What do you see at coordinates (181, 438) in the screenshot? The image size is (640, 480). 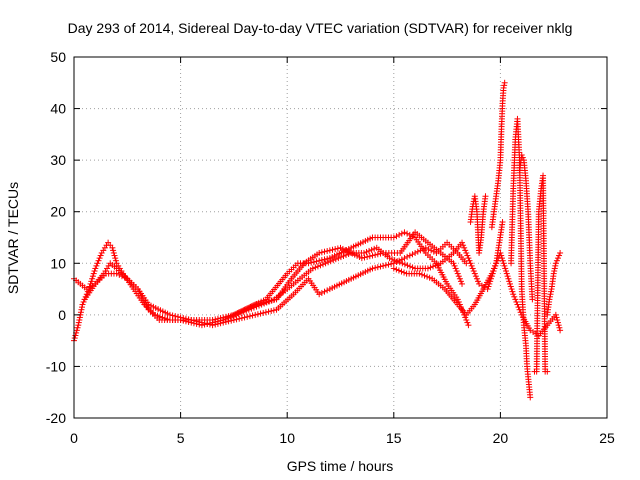 I see `x-tick-label: 5` at bounding box center [181, 438].